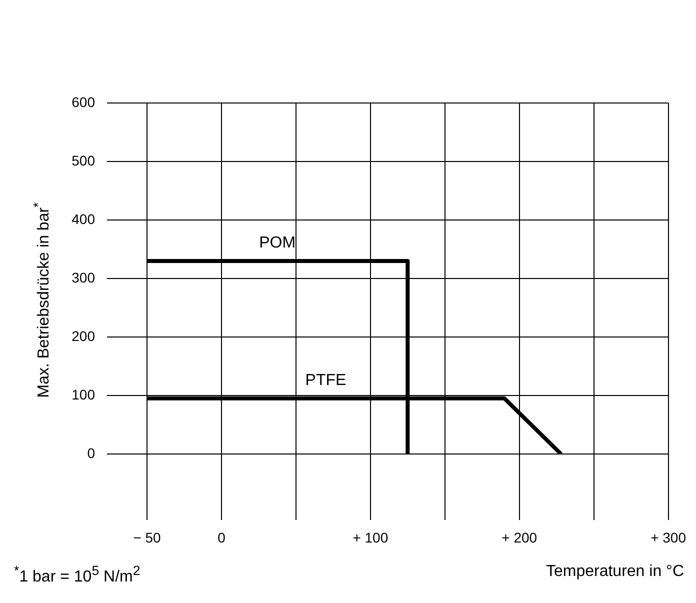  What do you see at coordinates (370, 537) in the screenshot?
I see `x-tick-label: + 100` at bounding box center [370, 537].